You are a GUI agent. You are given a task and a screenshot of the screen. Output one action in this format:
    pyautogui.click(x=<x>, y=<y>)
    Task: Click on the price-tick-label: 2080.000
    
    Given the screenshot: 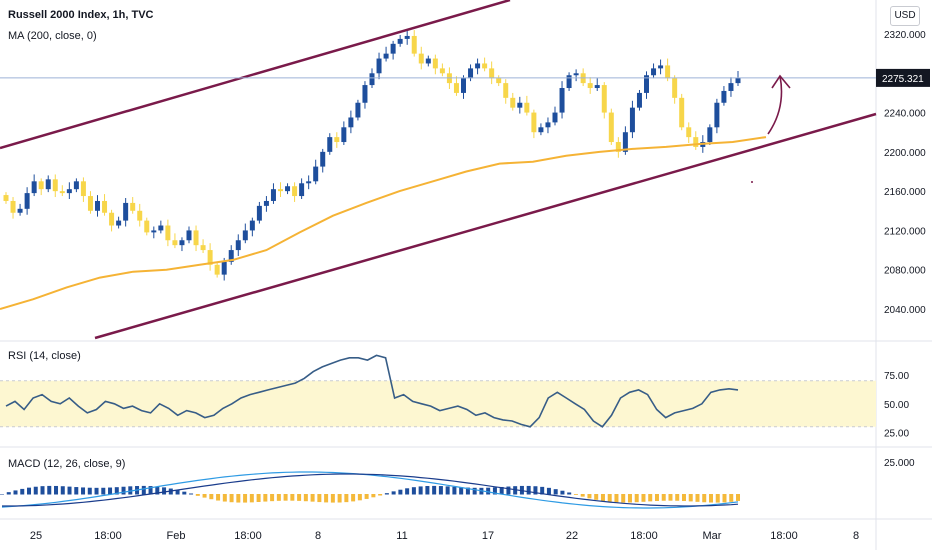 What is the action you would take?
    pyautogui.click(x=905, y=271)
    